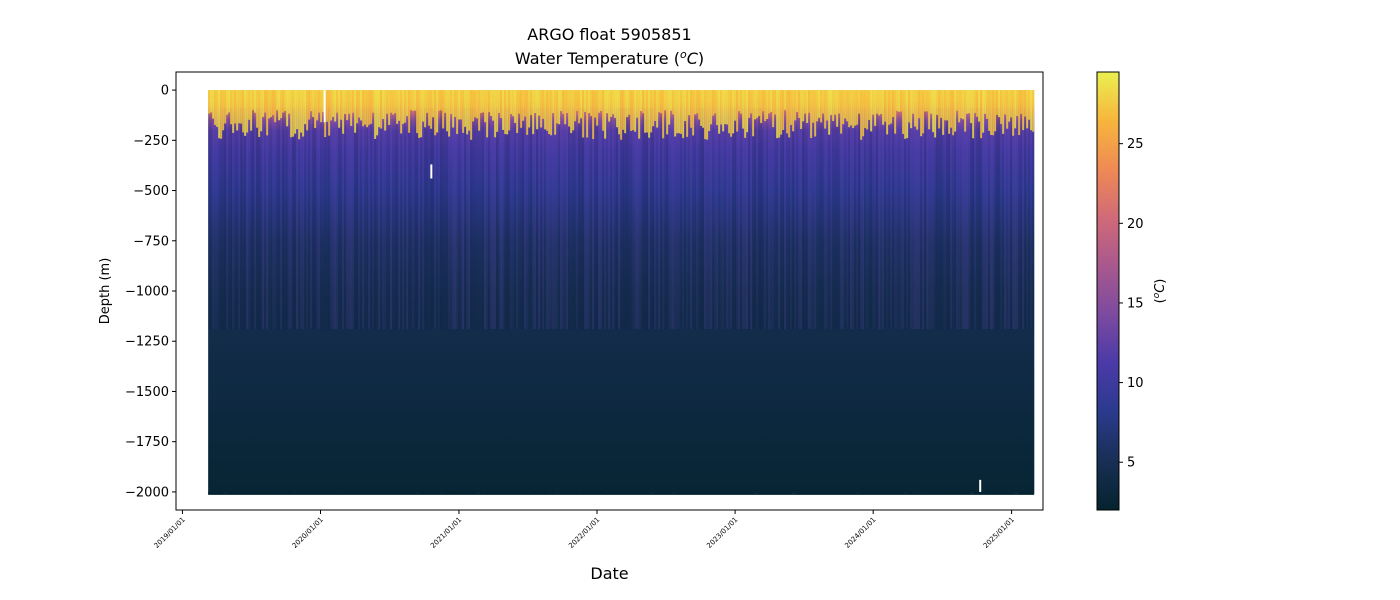 This screenshot has height=600, width=1400. What do you see at coordinates (1135, 224) in the screenshot?
I see `colorbar-tick-label: 20` at bounding box center [1135, 224].